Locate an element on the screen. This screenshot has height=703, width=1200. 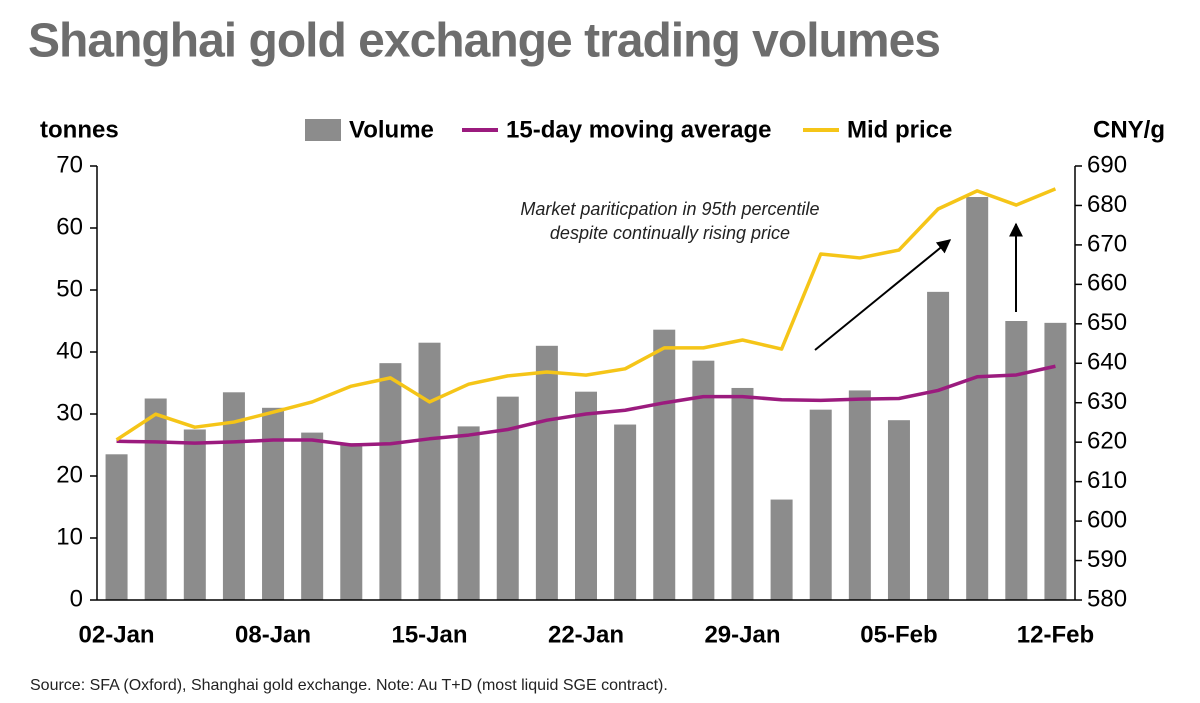
y-axis-label: tonnes is located at coordinates (79, 129).